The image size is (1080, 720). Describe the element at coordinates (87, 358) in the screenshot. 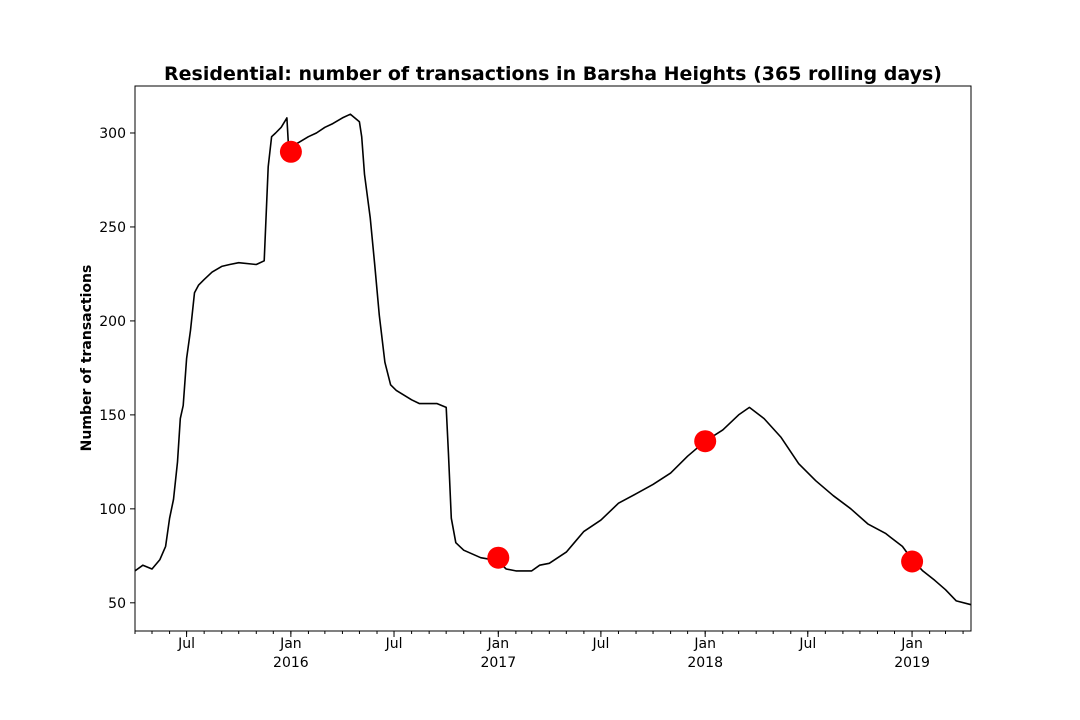

I see `y-axis-label: Number of transactions` at that location.